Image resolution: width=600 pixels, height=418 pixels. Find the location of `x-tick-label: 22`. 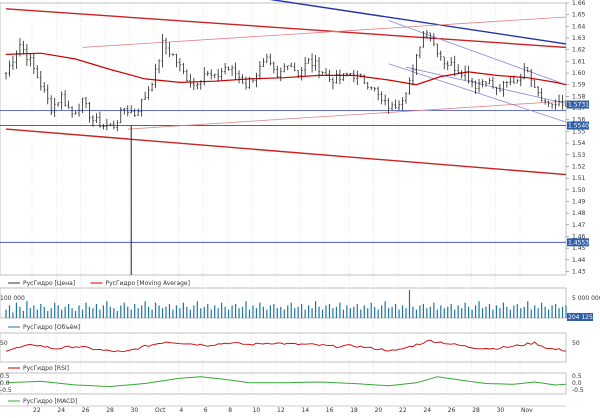

x-tick-label: 22 is located at coordinates (403, 410).